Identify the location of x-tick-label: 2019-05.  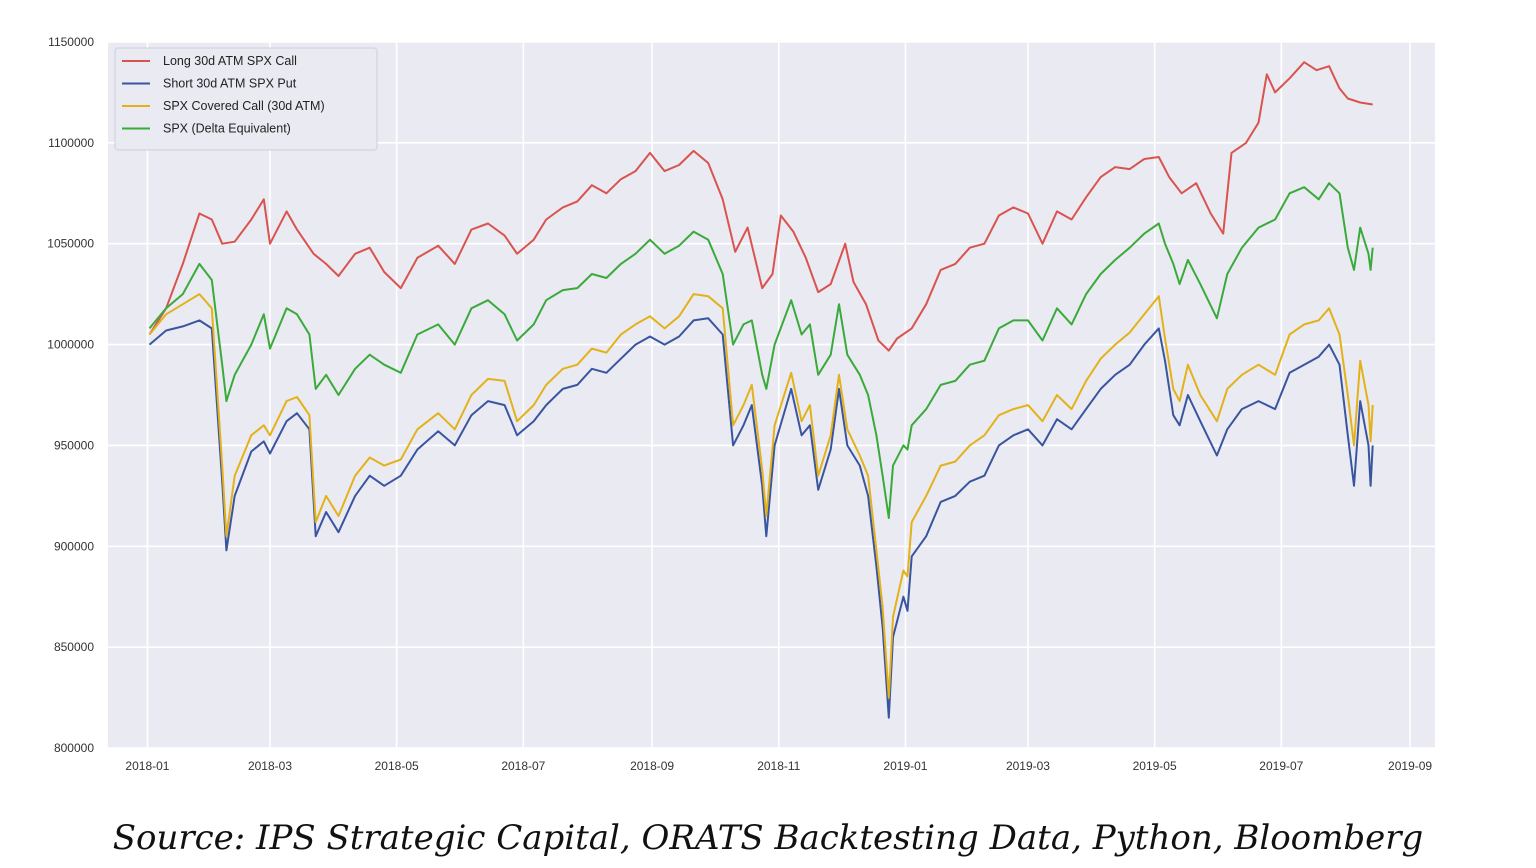
(1155, 766).